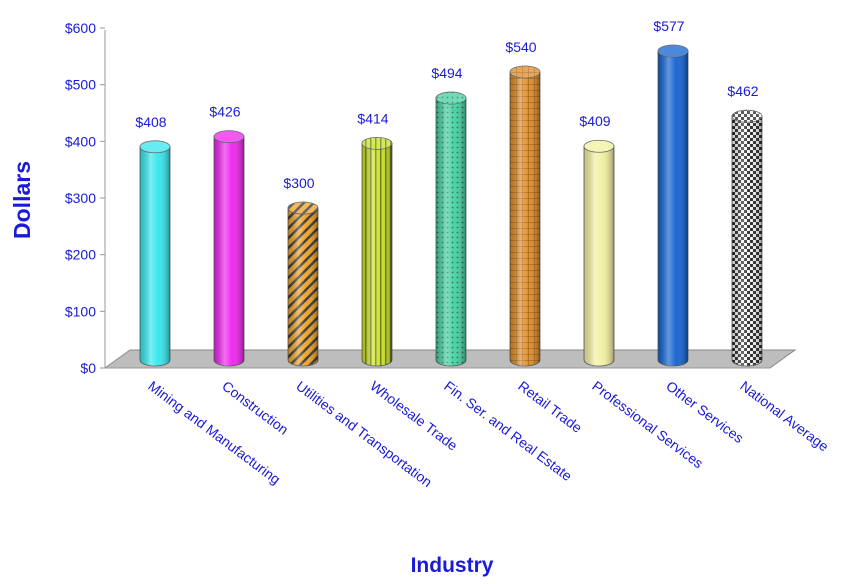  Describe the element at coordinates (88, 368) in the screenshot. I see `y-tick-label: $0` at that location.